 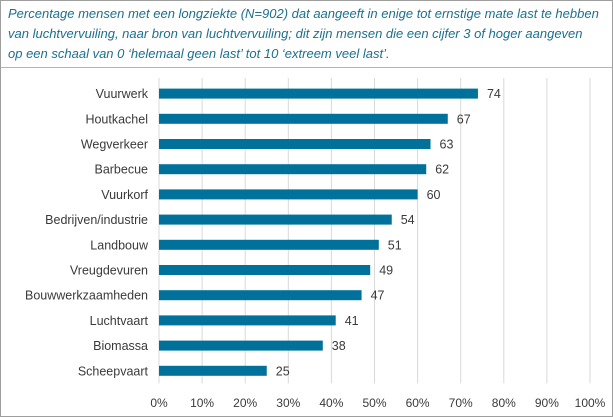 I want to click on x-tick-label: 80%, so click(x=504, y=403).